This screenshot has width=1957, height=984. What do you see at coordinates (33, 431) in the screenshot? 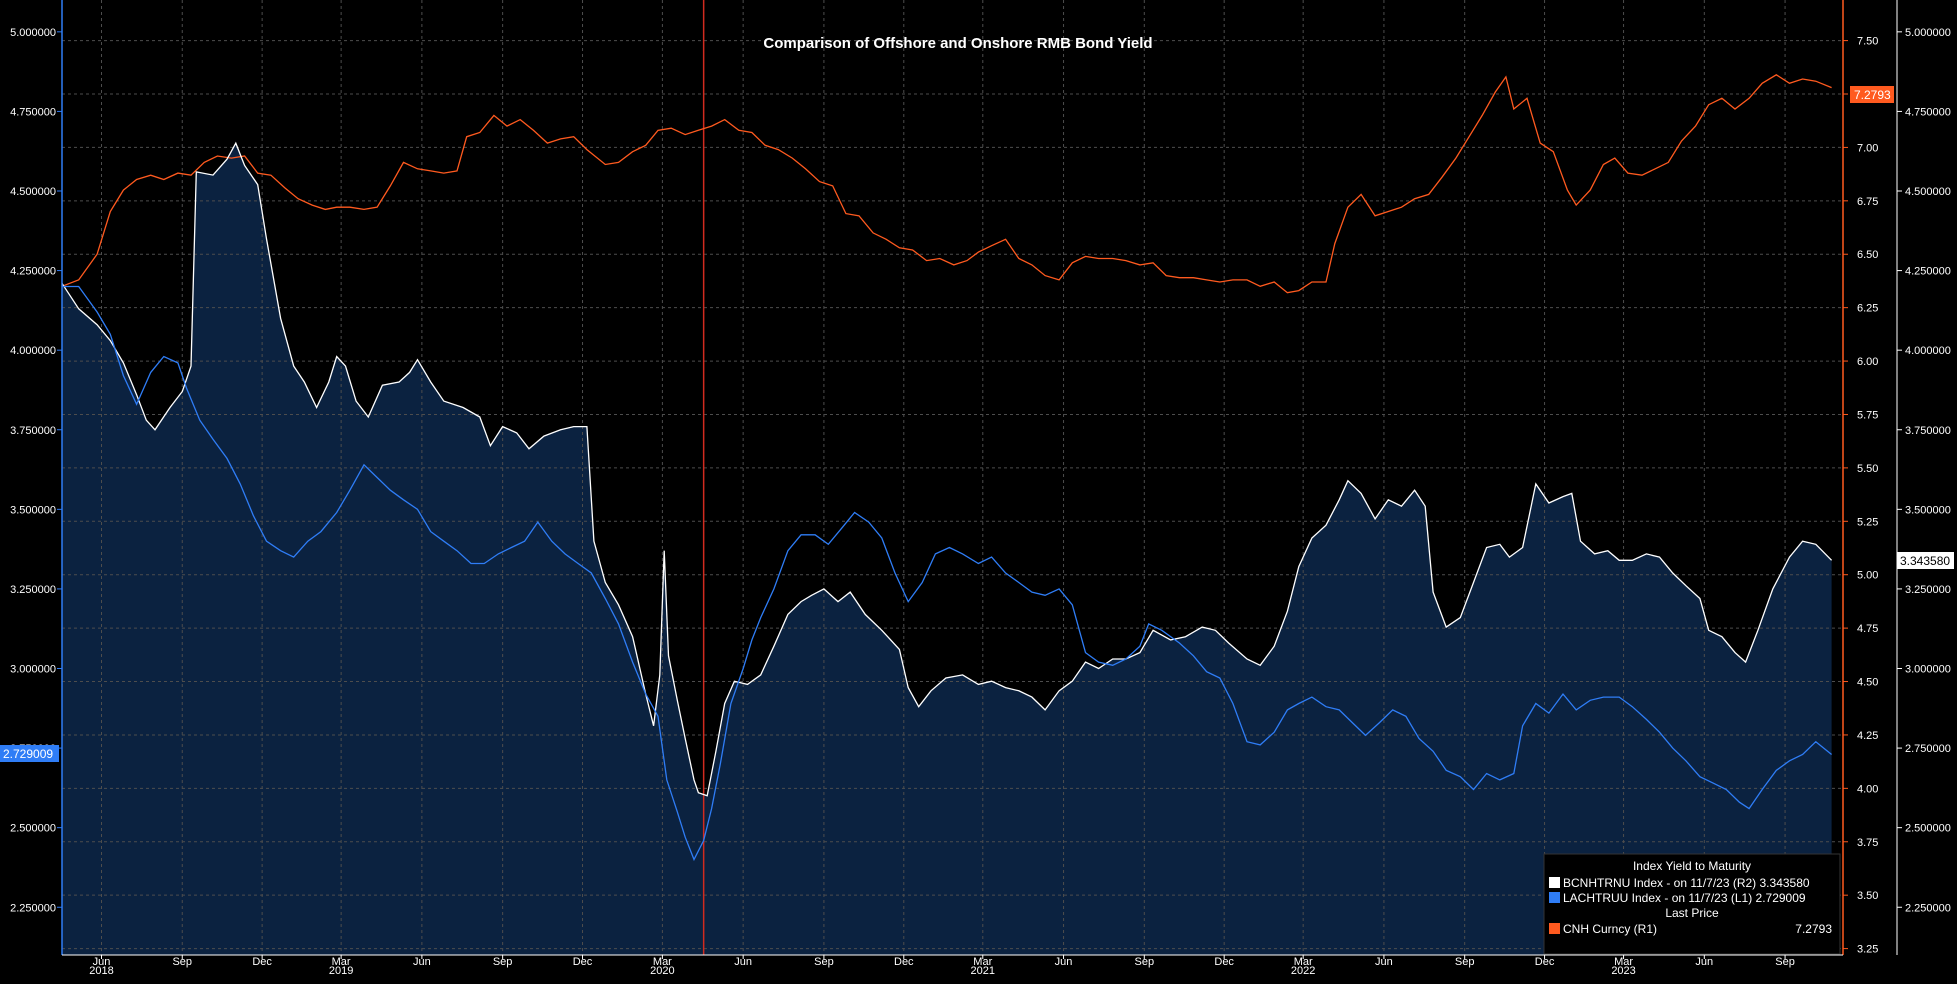
I see `left-tick-label: 3.750000` at bounding box center [33, 431].